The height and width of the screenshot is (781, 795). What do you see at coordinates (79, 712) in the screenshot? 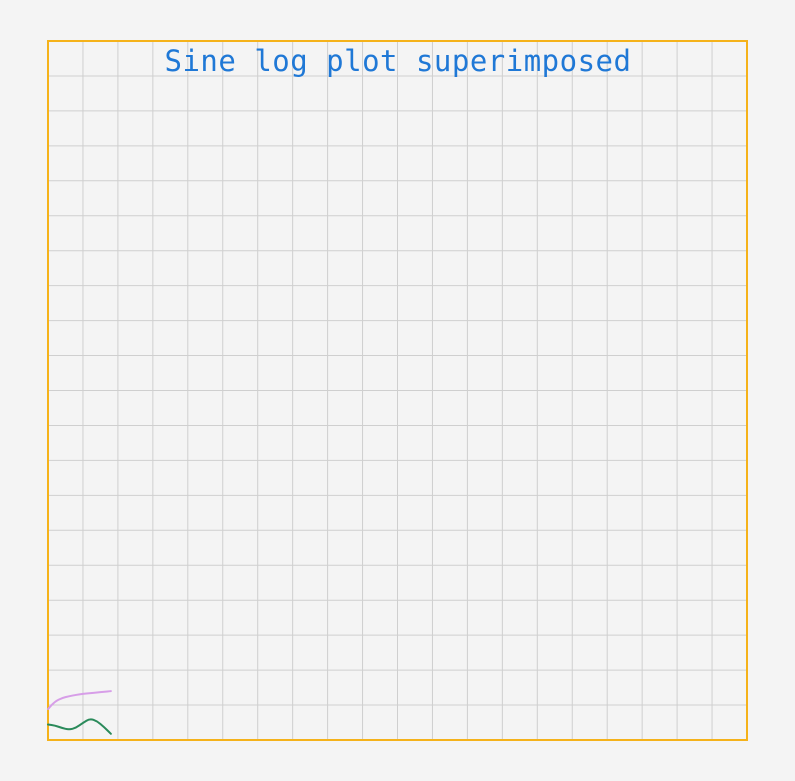
I see `series-group` at bounding box center [79, 712].